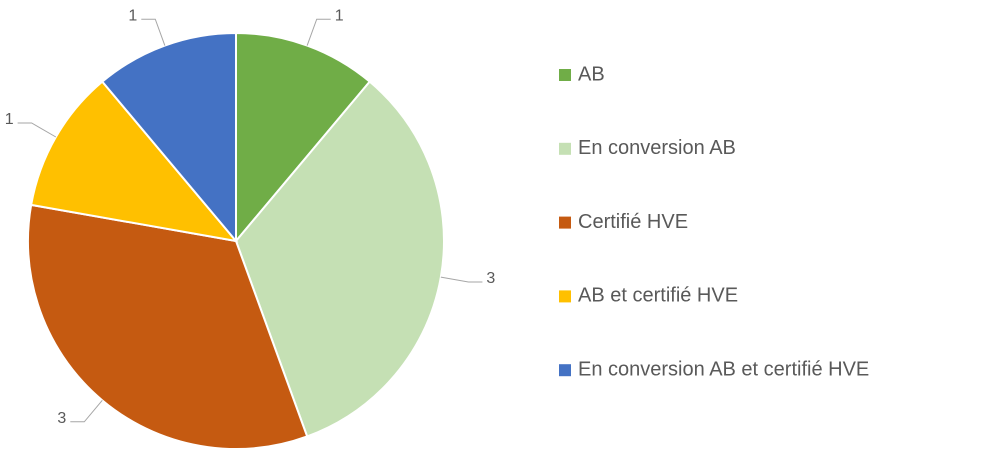 This screenshot has height=449, width=982. What do you see at coordinates (591, 74) in the screenshot?
I see `legend-label: AB` at bounding box center [591, 74].